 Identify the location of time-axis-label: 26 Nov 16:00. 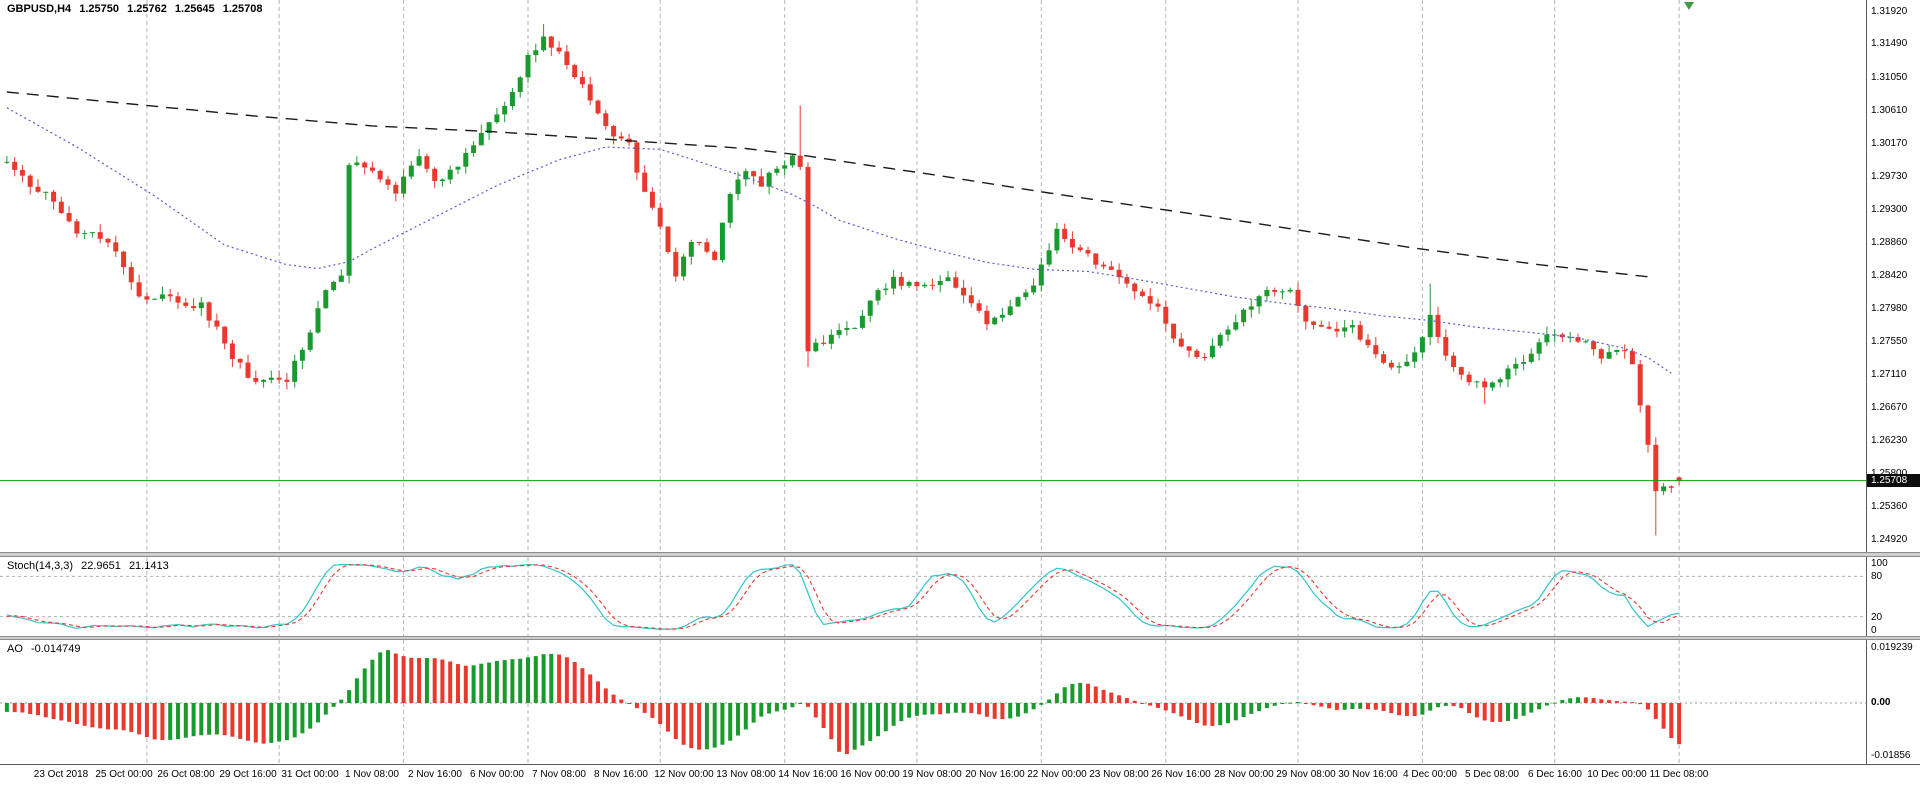
(1181, 774).